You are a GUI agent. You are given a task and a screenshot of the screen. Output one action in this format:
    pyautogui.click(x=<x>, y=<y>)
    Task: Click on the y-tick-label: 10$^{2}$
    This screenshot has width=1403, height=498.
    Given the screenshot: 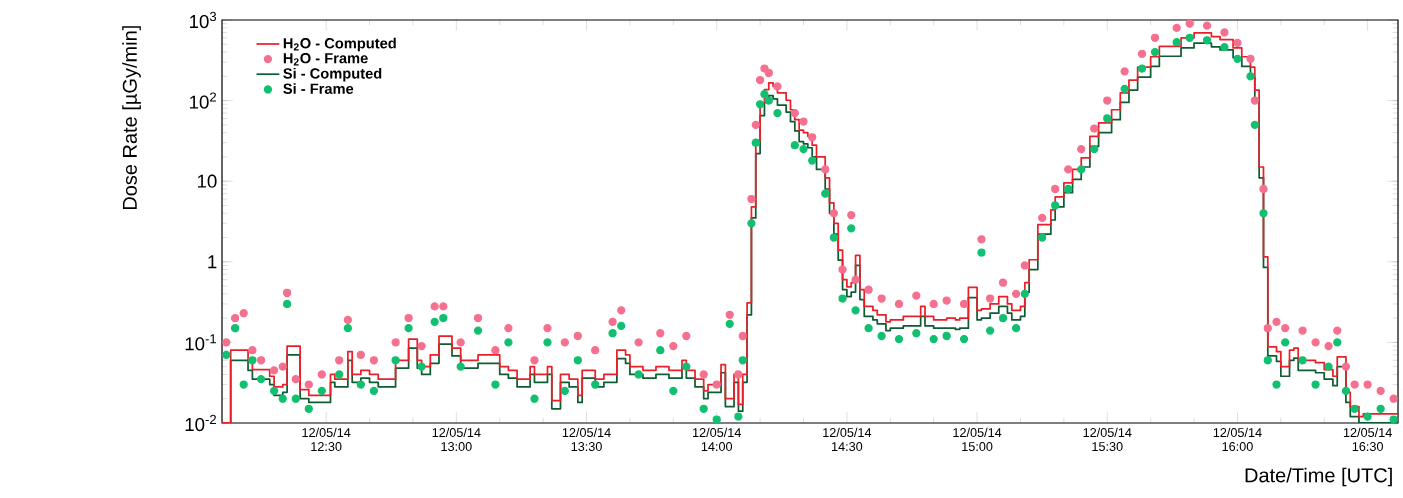 What is the action you would take?
    pyautogui.click(x=203, y=100)
    